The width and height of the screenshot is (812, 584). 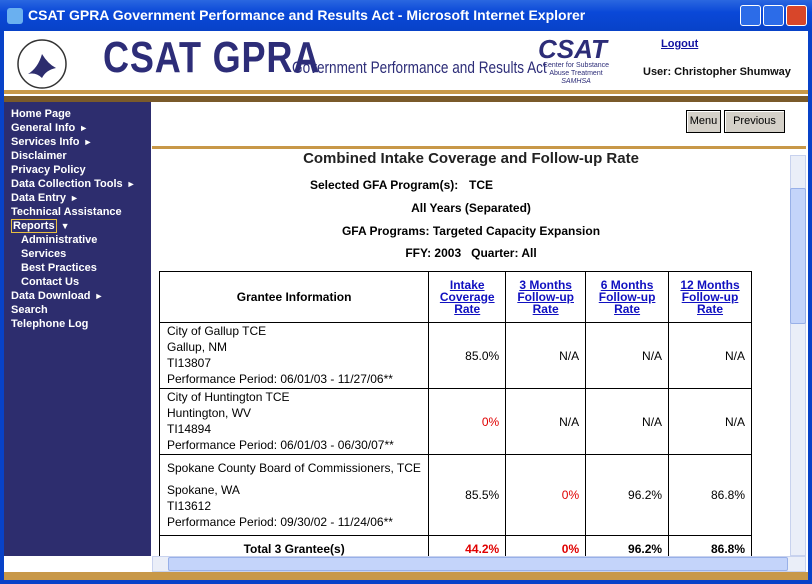 What do you see at coordinates (572, 49) in the screenshot?
I see `csat-logo: CSAT` at bounding box center [572, 49].